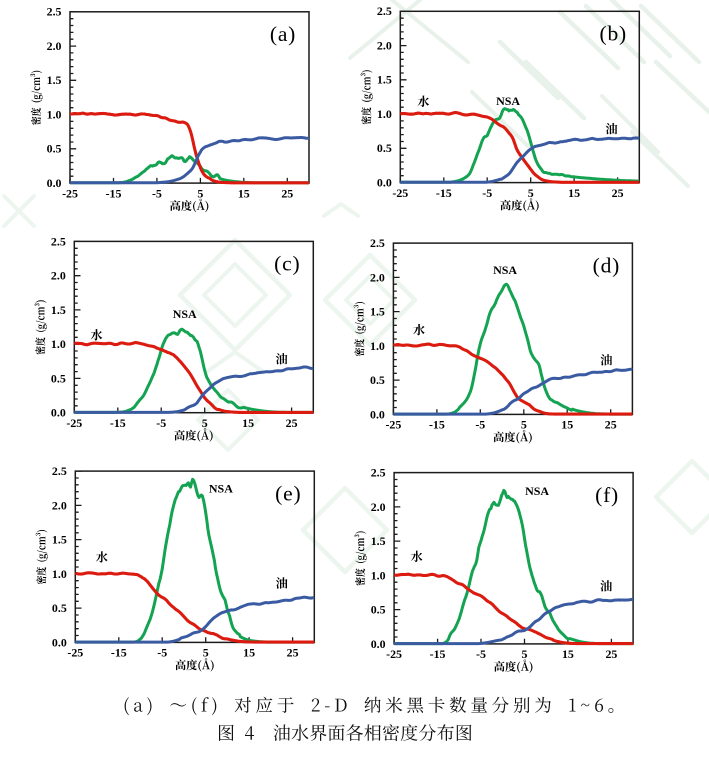 Image resolution: width=709 pixels, height=759 pixels. Describe the element at coordinates (606, 265) in the screenshot. I see `svg-text: (d)` at that location.